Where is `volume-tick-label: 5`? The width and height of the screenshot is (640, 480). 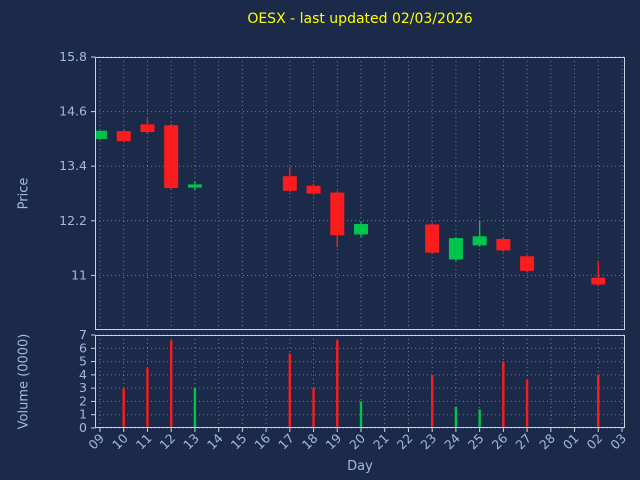 volume-tick-label: 5 is located at coordinates (83, 361).